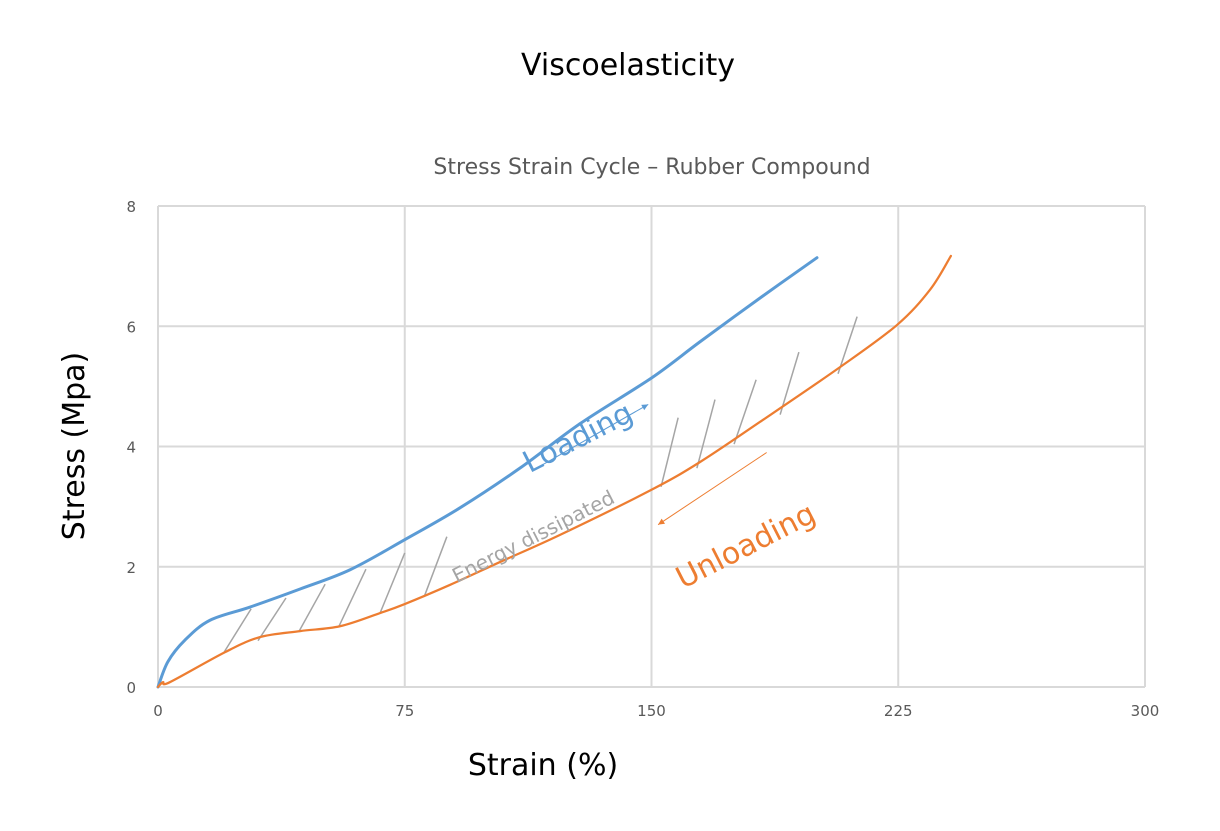 Image resolution: width=1220 pixels, height=831 pixels. What do you see at coordinates (898, 711) in the screenshot?
I see `x-tick-label: 225` at bounding box center [898, 711].